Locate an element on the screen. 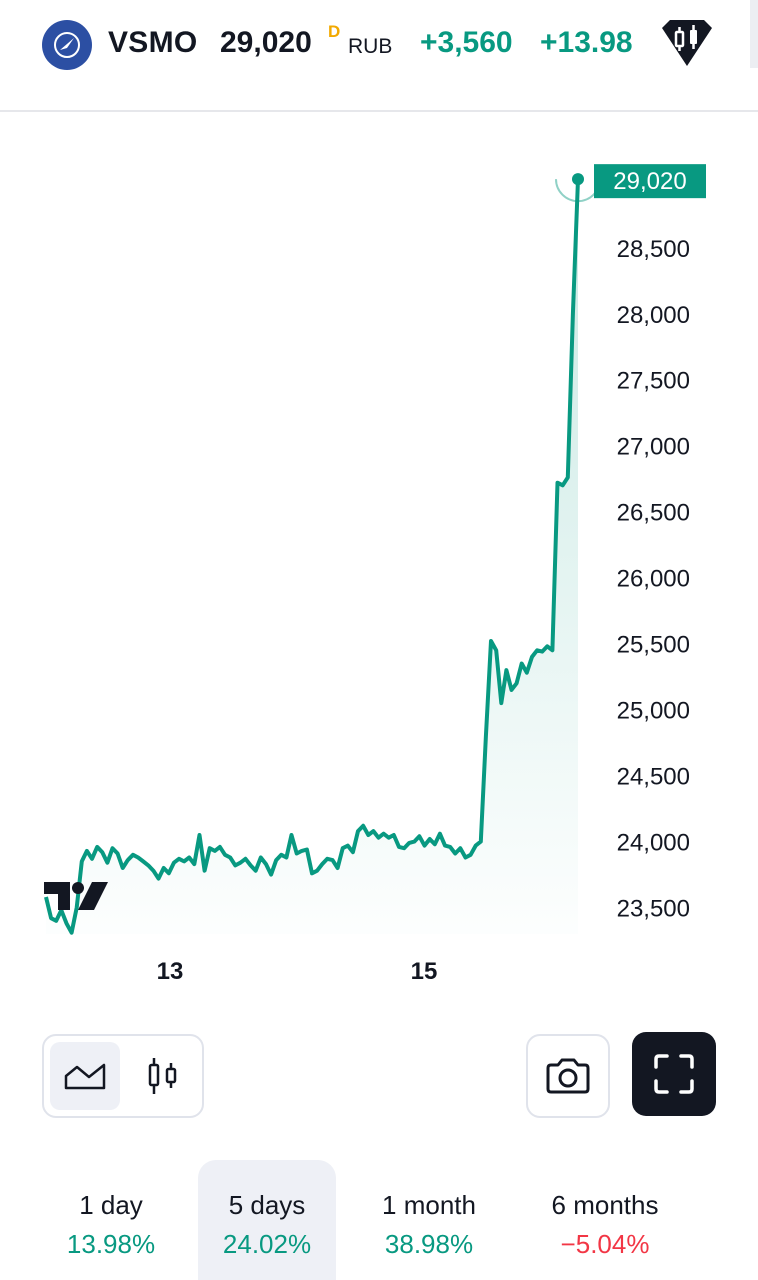  period-label: 1 day is located at coordinates (111, 1205).